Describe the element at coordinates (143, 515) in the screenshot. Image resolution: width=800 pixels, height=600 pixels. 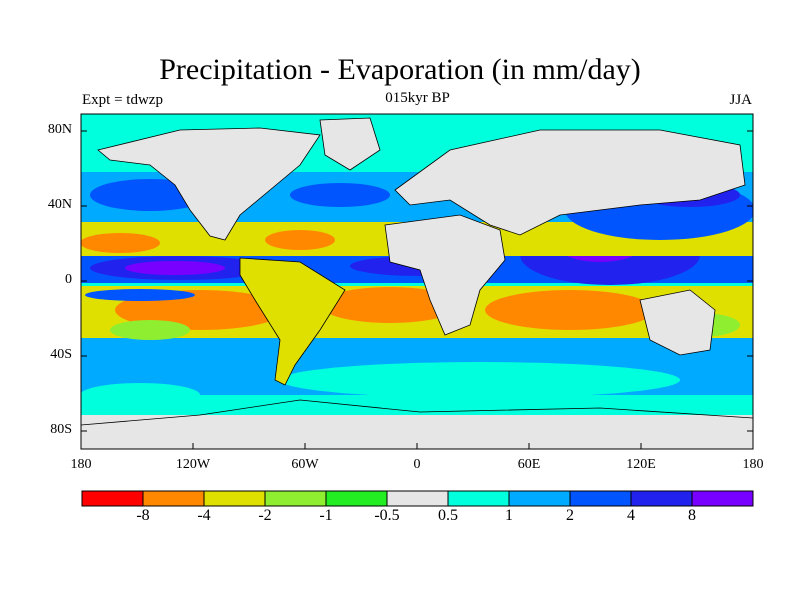
I see `colorbar-label: -8` at that location.